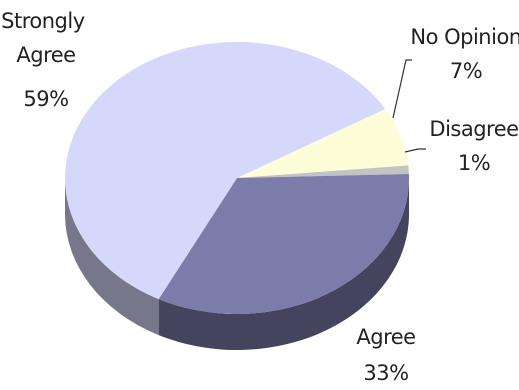 This screenshot has height=390, width=519. Describe the element at coordinates (112, 257) in the screenshot. I see `pie-side-strongly-agree` at that location.